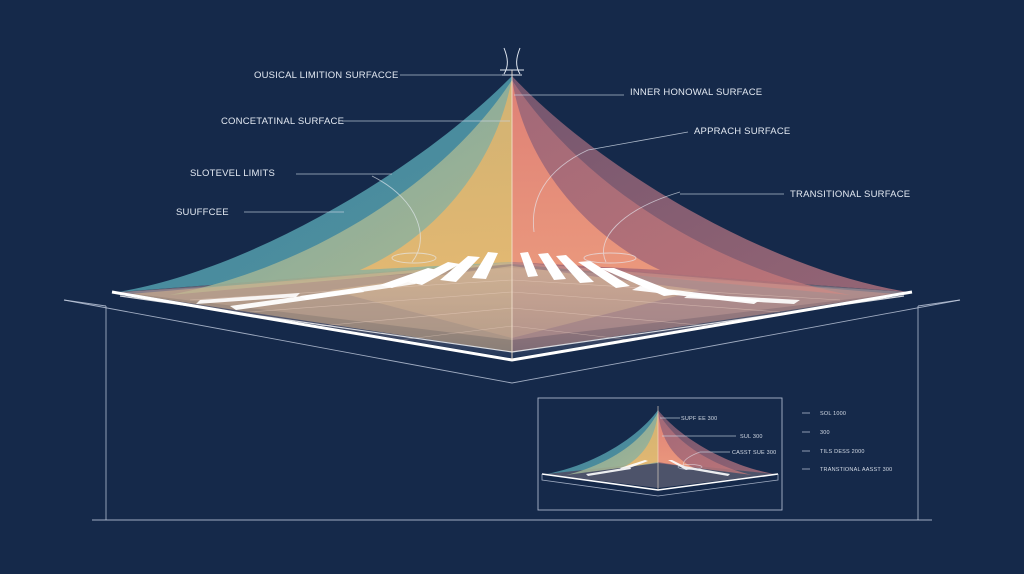  Describe the element at coordinates (856, 470) in the screenshot. I see `inset-key-4: TRANSTIONAL AASST 300` at that location.